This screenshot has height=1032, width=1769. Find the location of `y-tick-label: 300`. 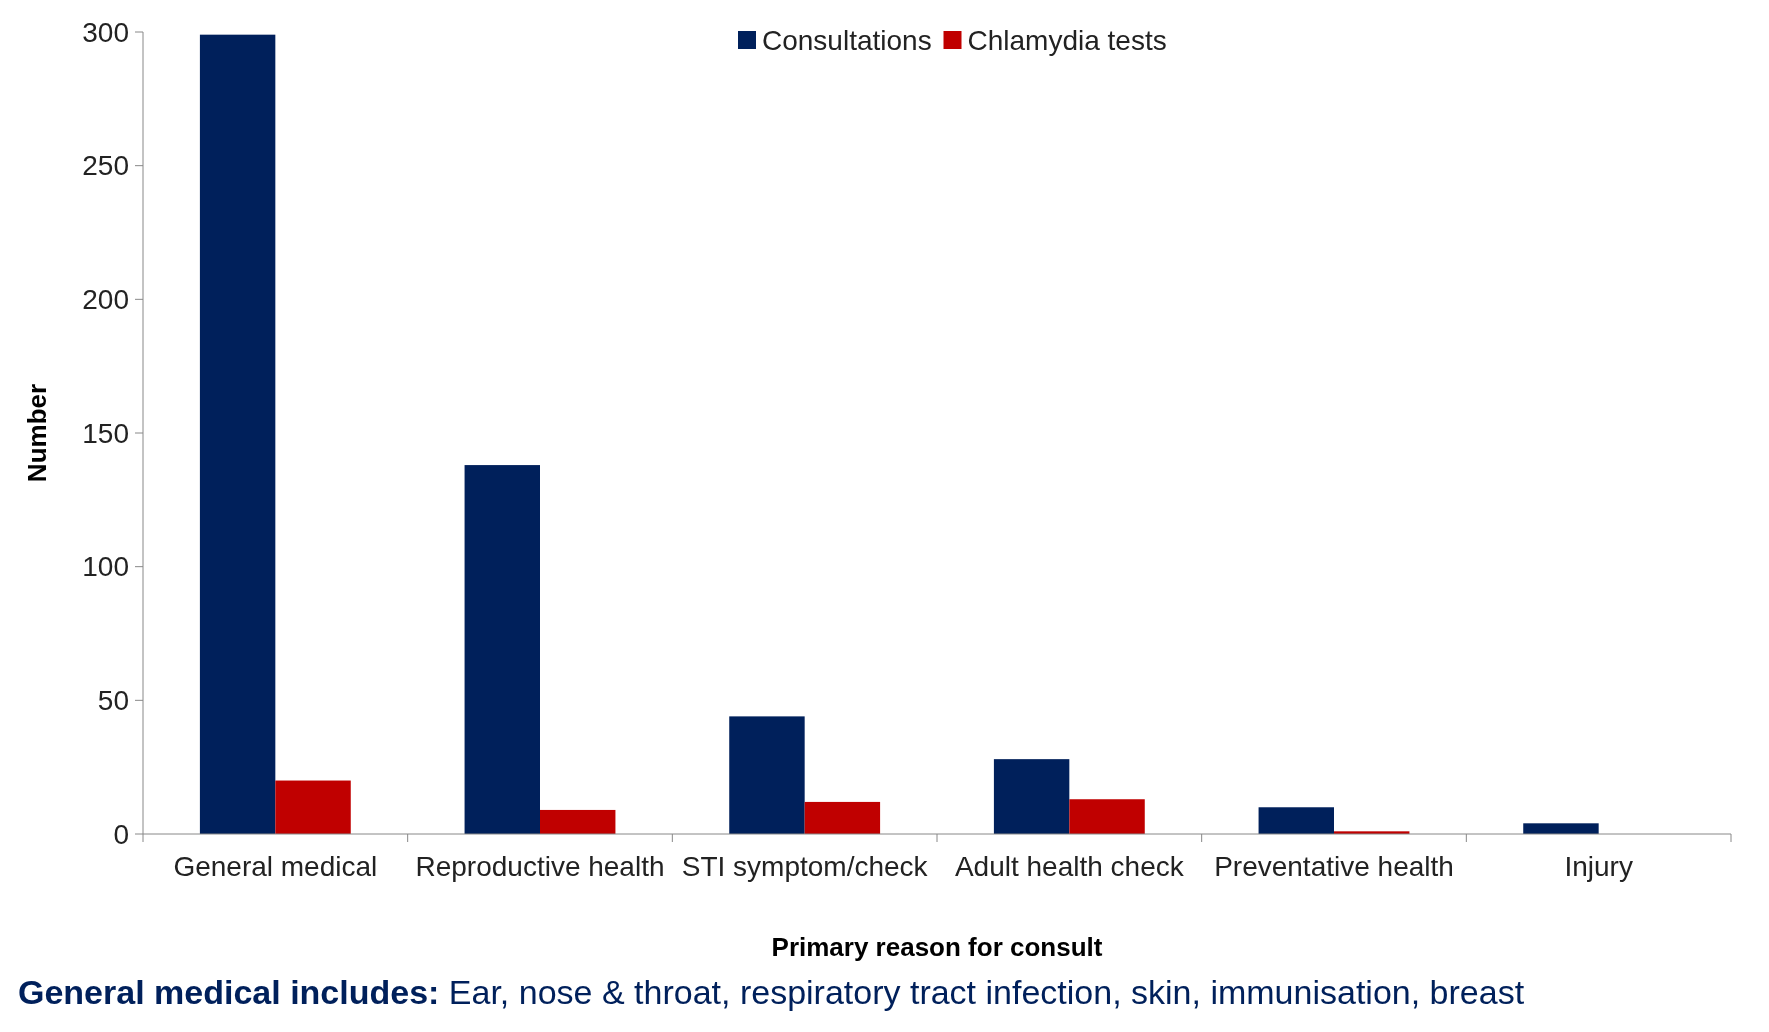

y-tick-label: 300 is located at coordinates (105, 32).